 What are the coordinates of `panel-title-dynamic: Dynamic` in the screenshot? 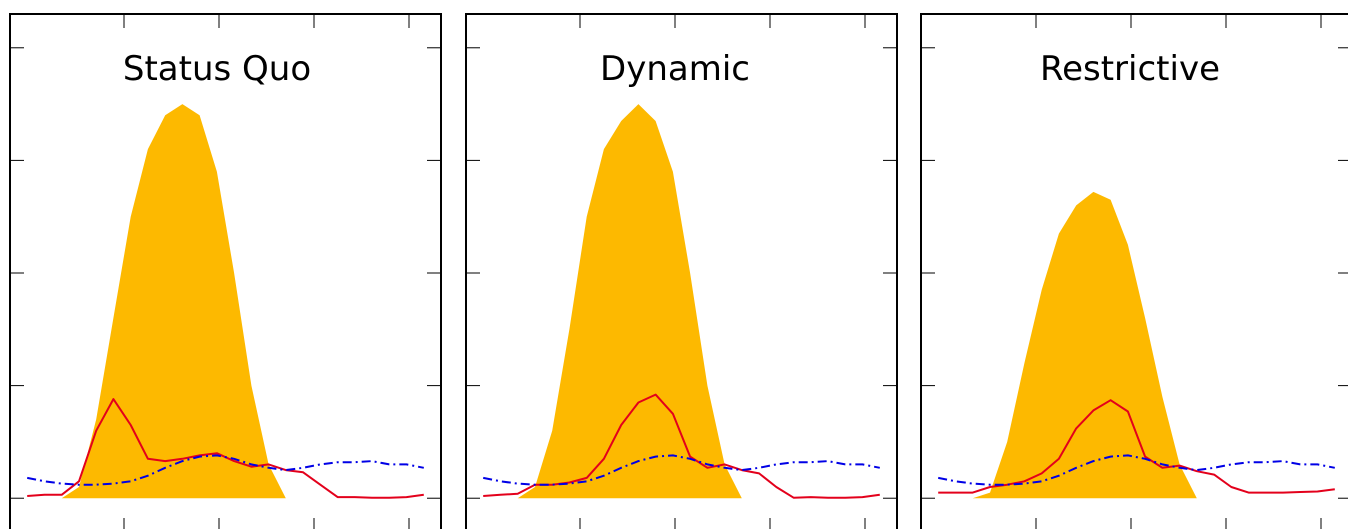 It's located at (675, 69).